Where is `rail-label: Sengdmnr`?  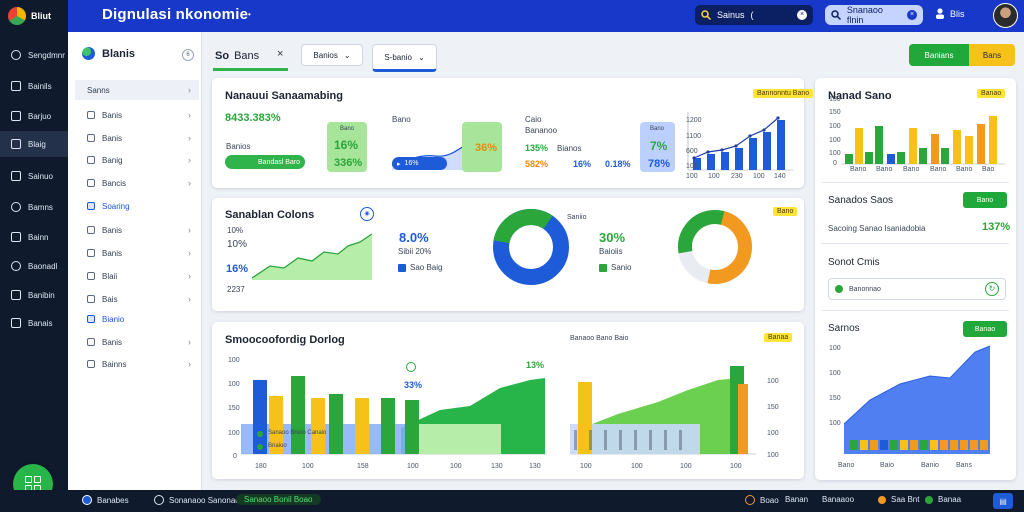
rail-label: Sengdmnr is located at coordinates (46, 55).